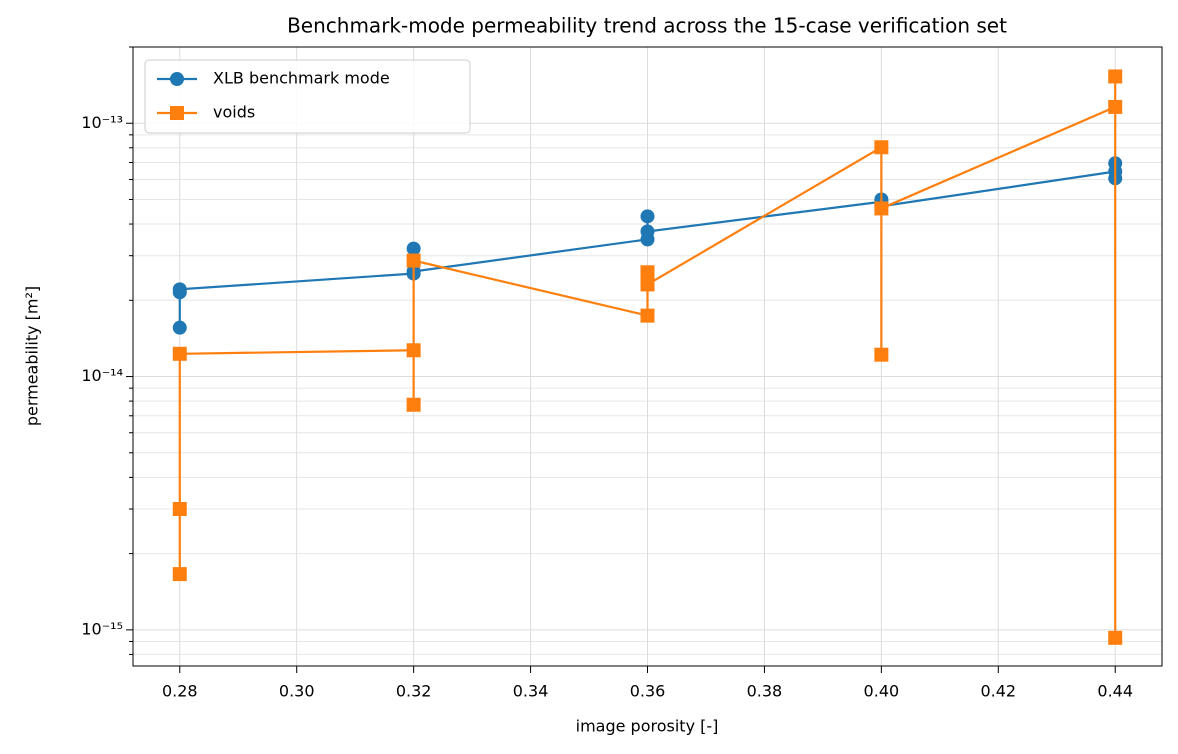  I want to click on x-tick-label: 0.34, so click(531, 691).